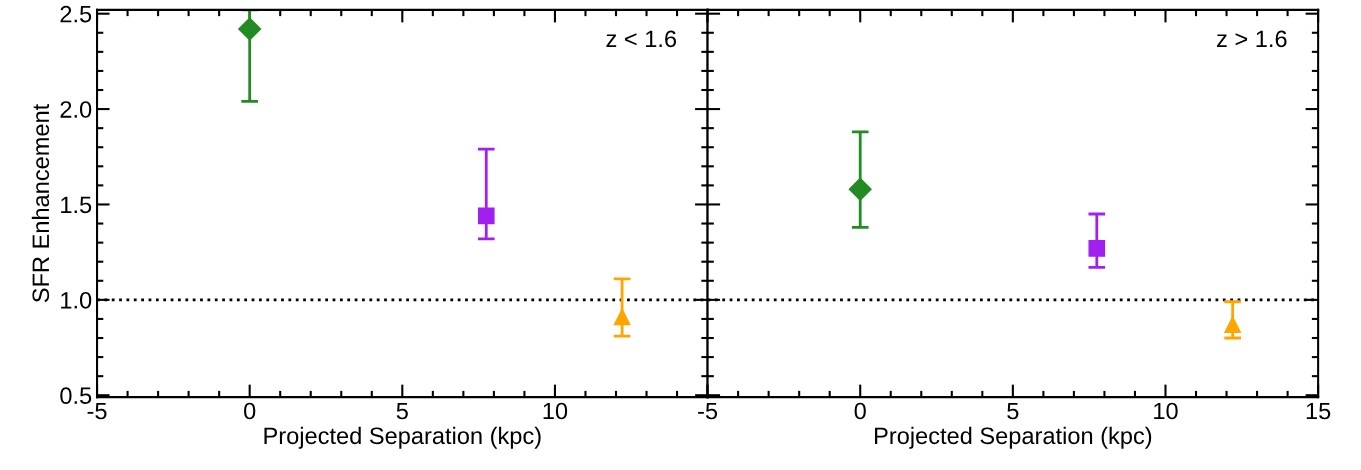  Describe the element at coordinates (76, 14) in the screenshot. I see `y-tick-label: 2.5` at that location.